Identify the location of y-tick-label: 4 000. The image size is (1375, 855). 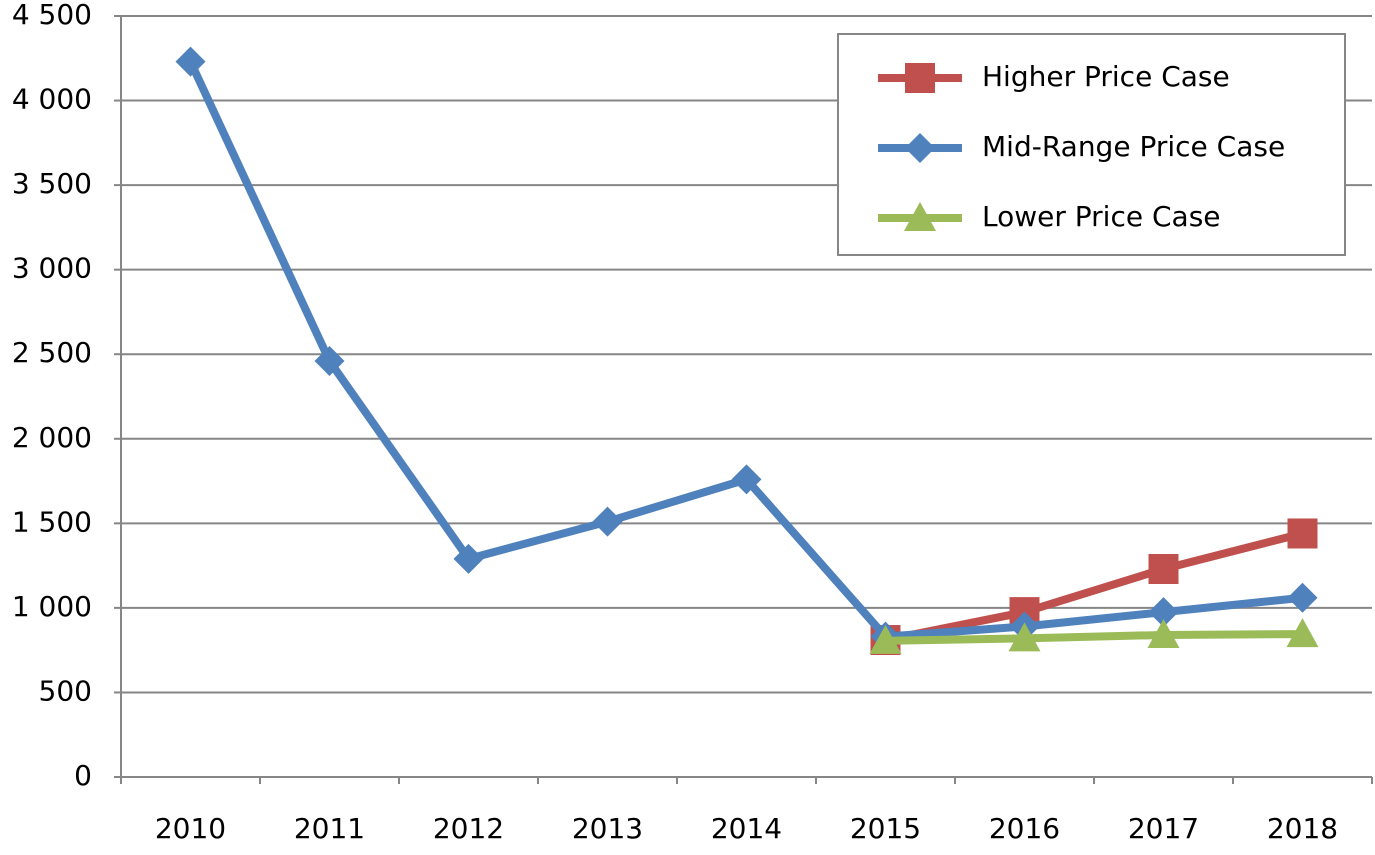
(52, 99).